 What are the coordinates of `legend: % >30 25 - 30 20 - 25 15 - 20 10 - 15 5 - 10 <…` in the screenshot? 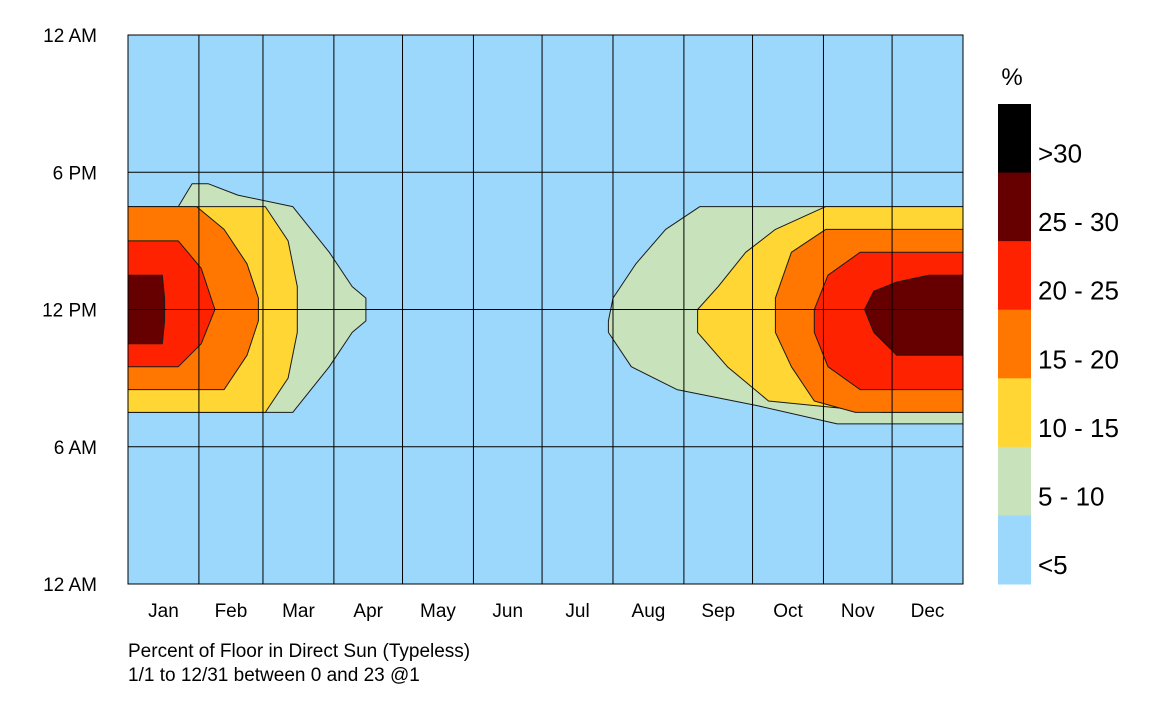 It's located at (1058, 324).